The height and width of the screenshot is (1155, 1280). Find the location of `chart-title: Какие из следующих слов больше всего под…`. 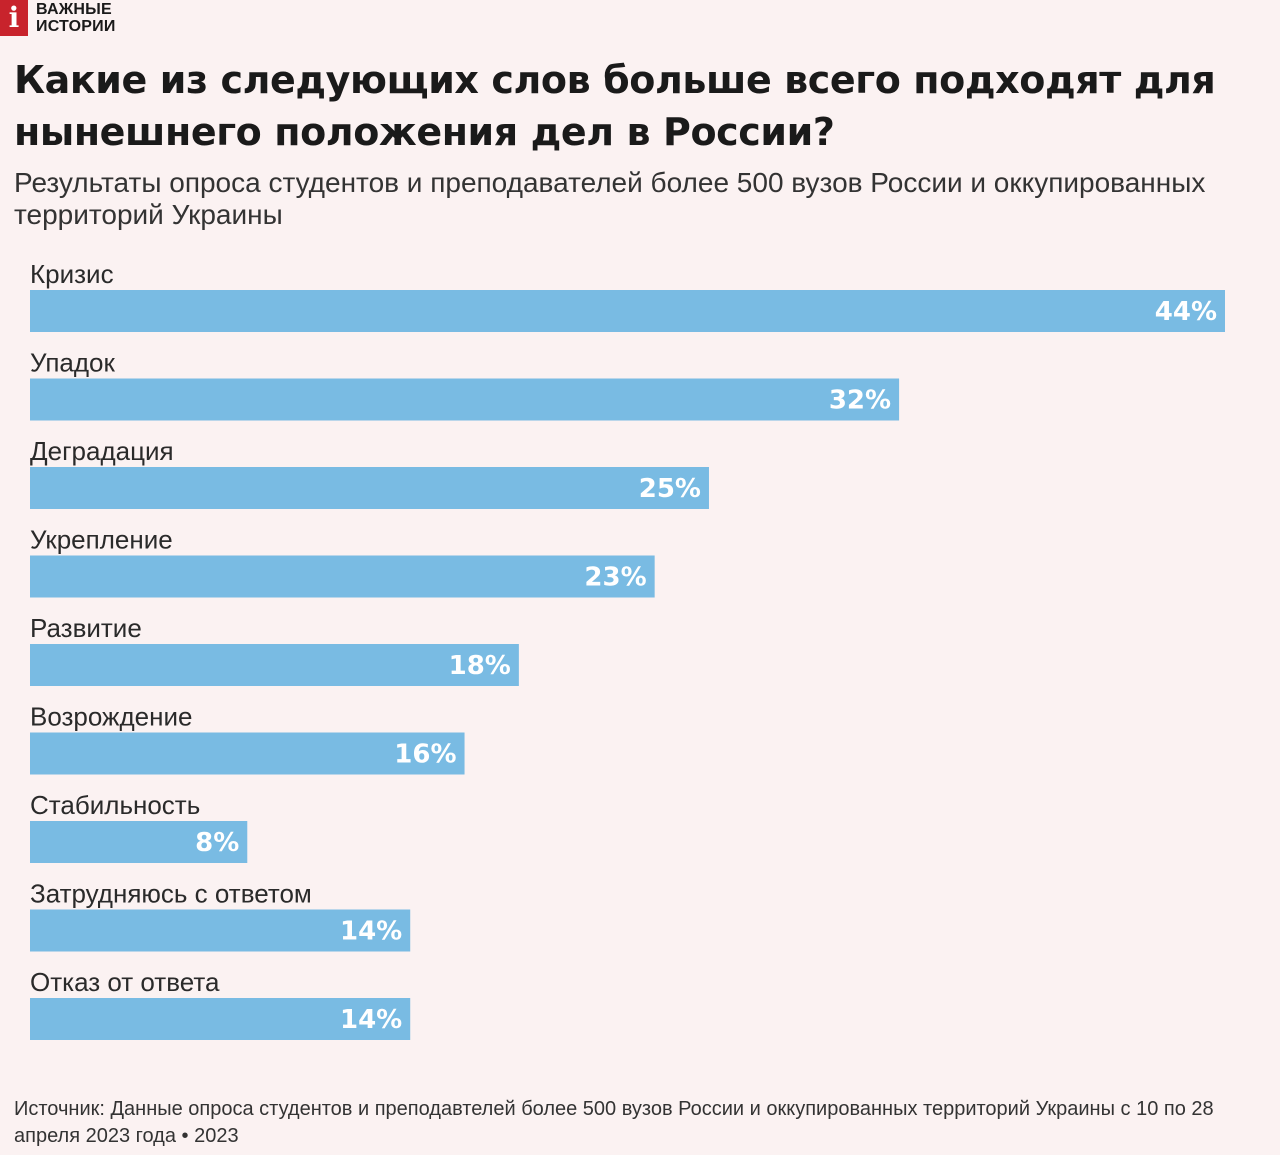

chart-title: Какие из следующих слов больше всего под… is located at coordinates (615, 106).